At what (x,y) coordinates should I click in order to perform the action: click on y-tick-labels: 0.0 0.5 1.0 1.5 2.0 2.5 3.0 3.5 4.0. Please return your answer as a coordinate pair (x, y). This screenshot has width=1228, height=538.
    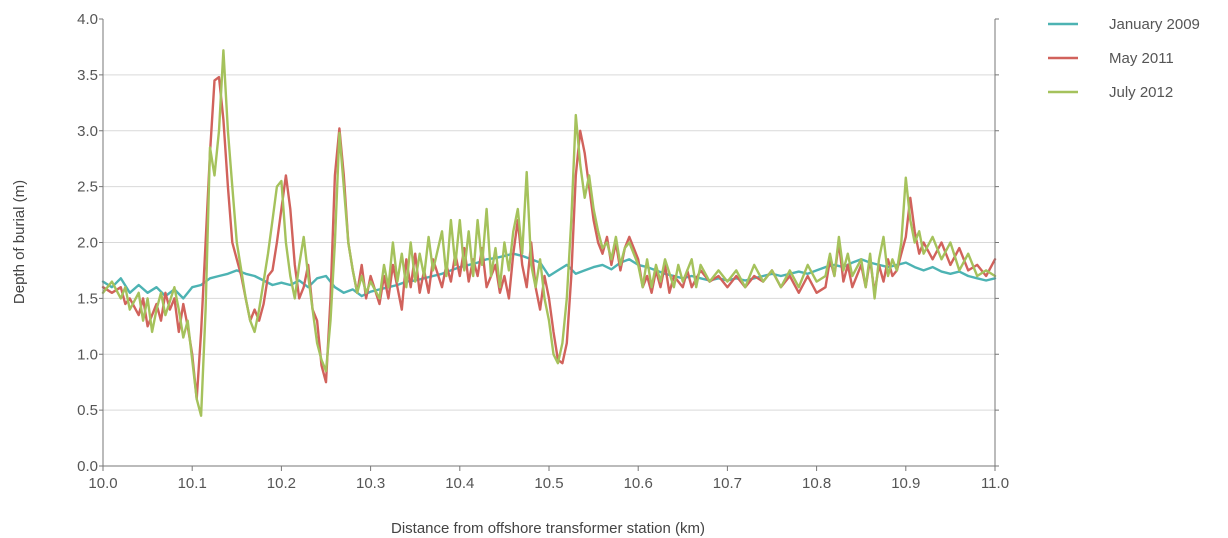
    Looking at the image, I should click on (87, 243).